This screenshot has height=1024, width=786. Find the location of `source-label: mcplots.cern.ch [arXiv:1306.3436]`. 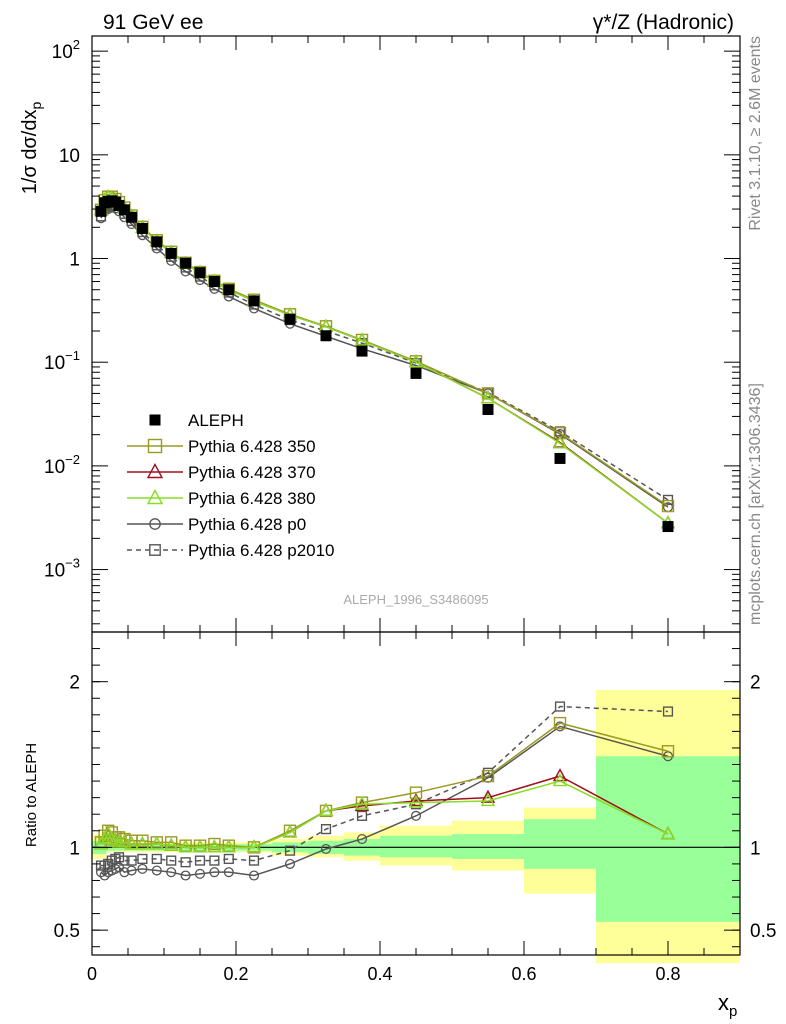

source-label: mcplots.cern.ch [arXiv:1306.3436] is located at coordinates (755, 504).